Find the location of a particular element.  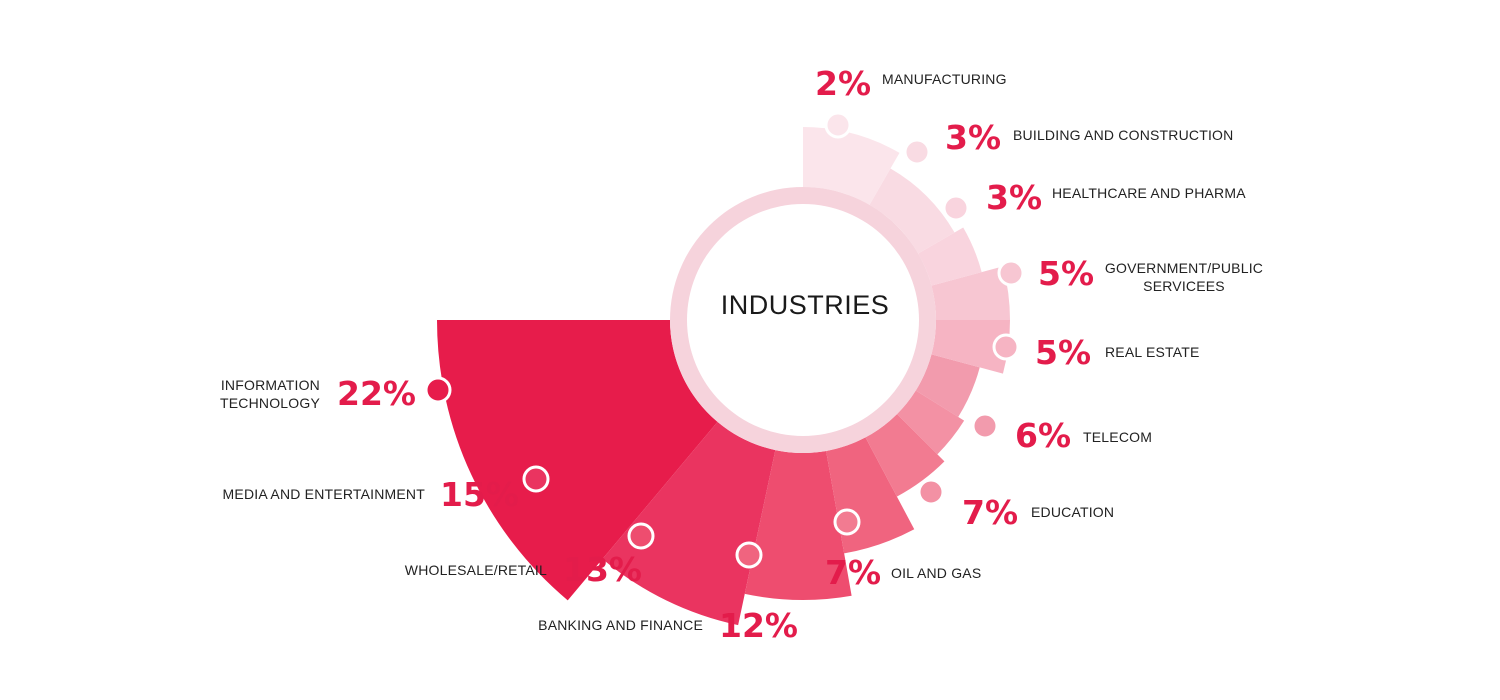

value-label-manufacturing: 2% is located at coordinates (843, 83).